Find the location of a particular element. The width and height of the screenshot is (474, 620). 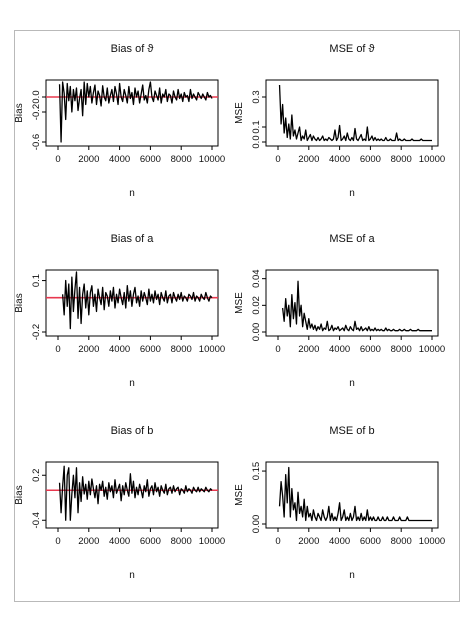

chart-title: Bias of b is located at coordinates (132, 431).